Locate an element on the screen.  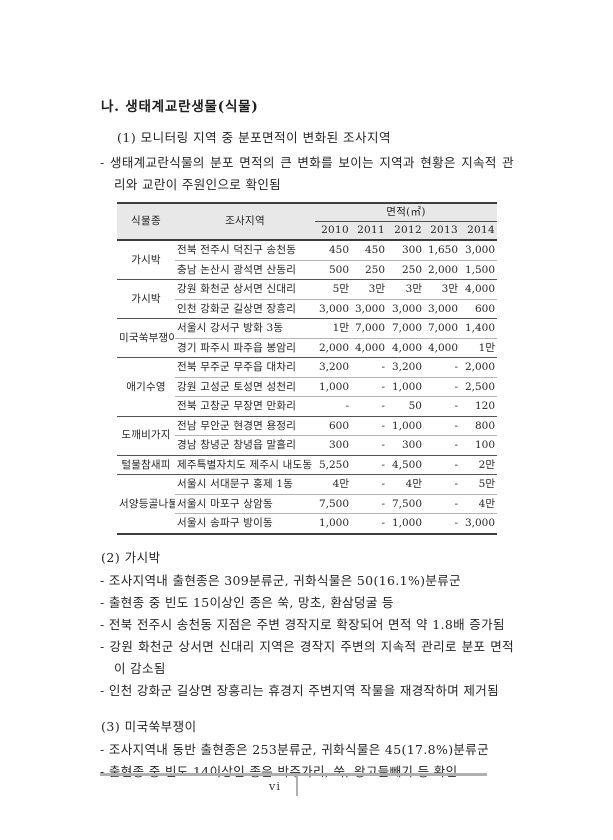
area-value: 3,200 is located at coordinates (405, 367).